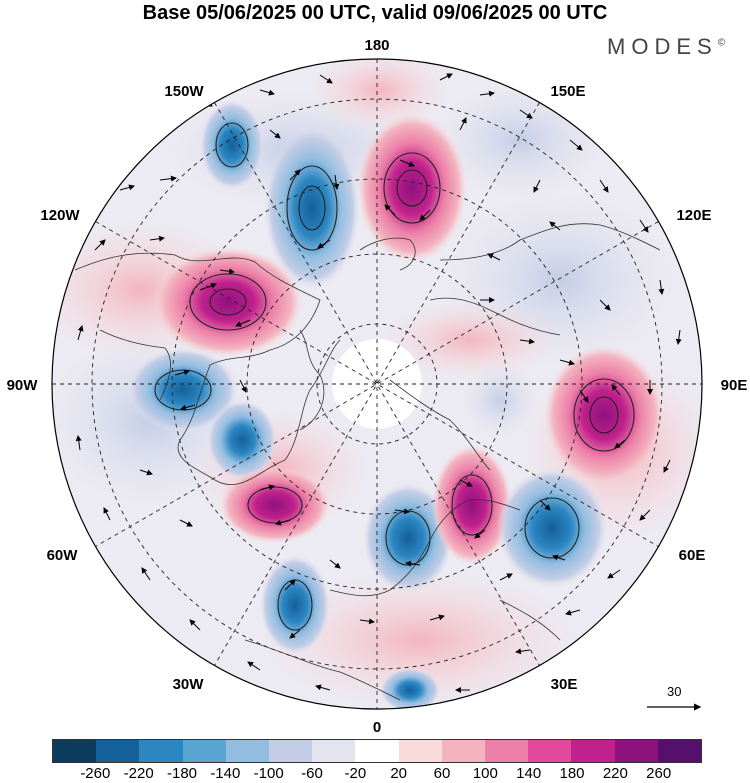 Image resolution: width=750 pixels, height=783 pixels. Describe the element at coordinates (23, 385) in the screenshot. I see `lon-label-90w: 90W` at that location.